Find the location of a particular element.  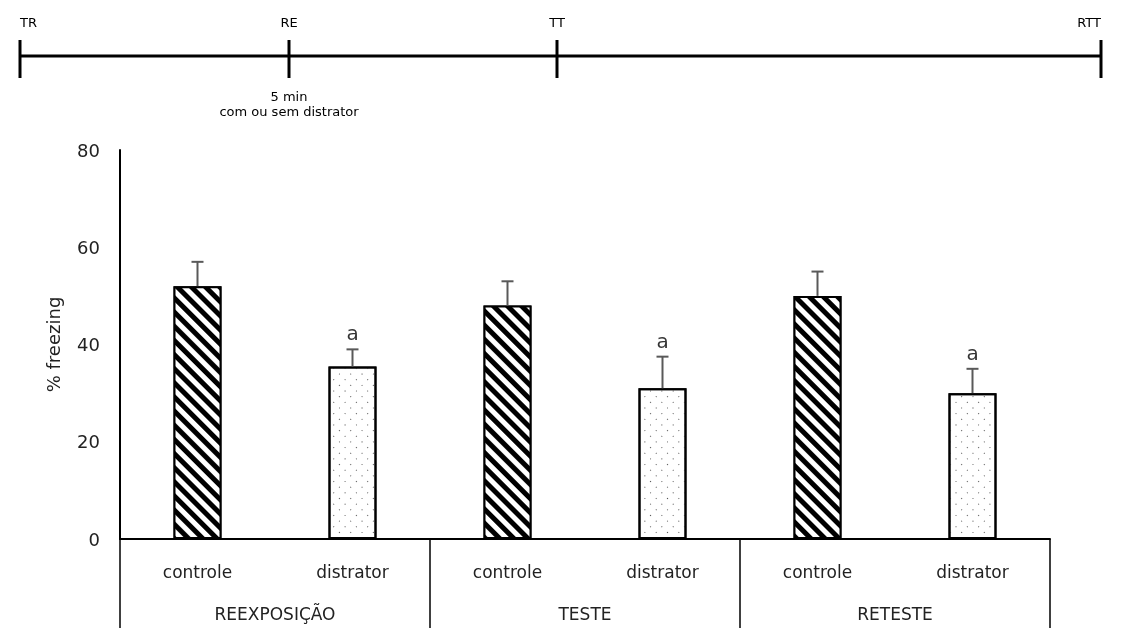

y-tick-label: 0 is located at coordinates (94, 539).